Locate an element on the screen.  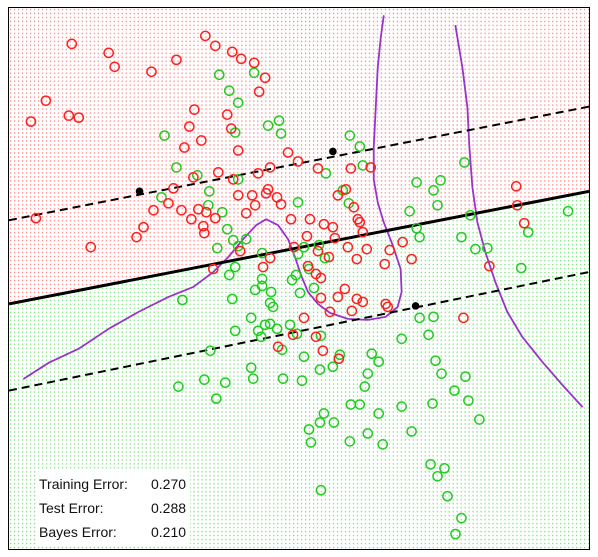
test-error-value: 0.288 is located at coordinates (169, 508).